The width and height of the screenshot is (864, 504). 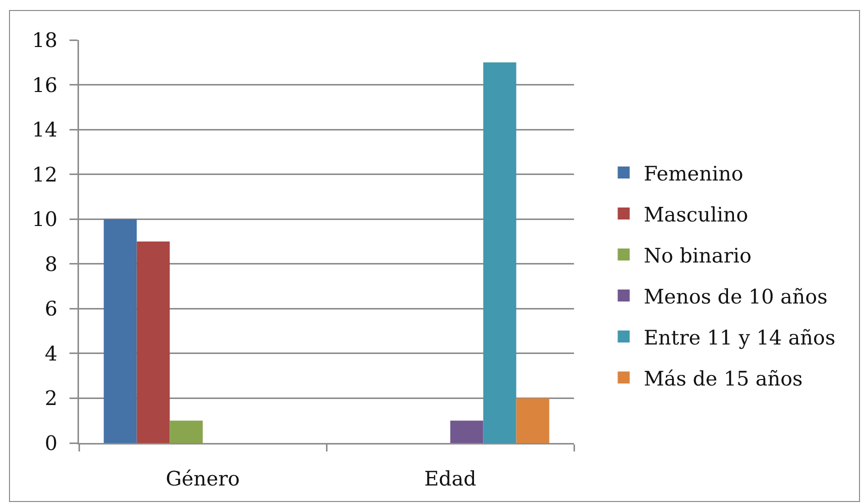 What do you see at coordinates (723, 378) in the screenshot?
I see `legend-label: Más de 15 años` at bounding box center [723, 378].